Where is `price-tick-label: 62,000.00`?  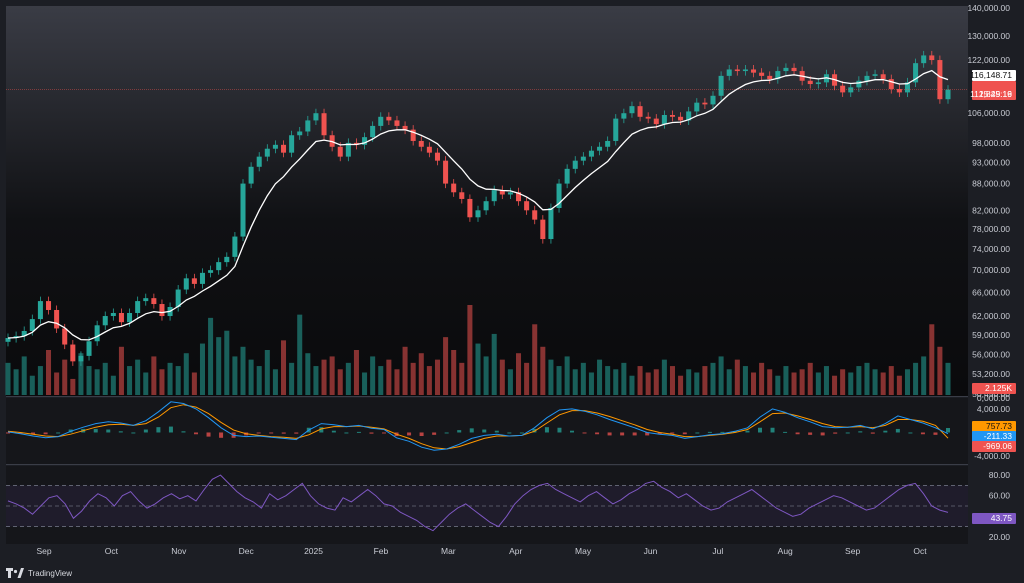 price-tick-label: 62,000.00 is located at coordinates (991, 316).